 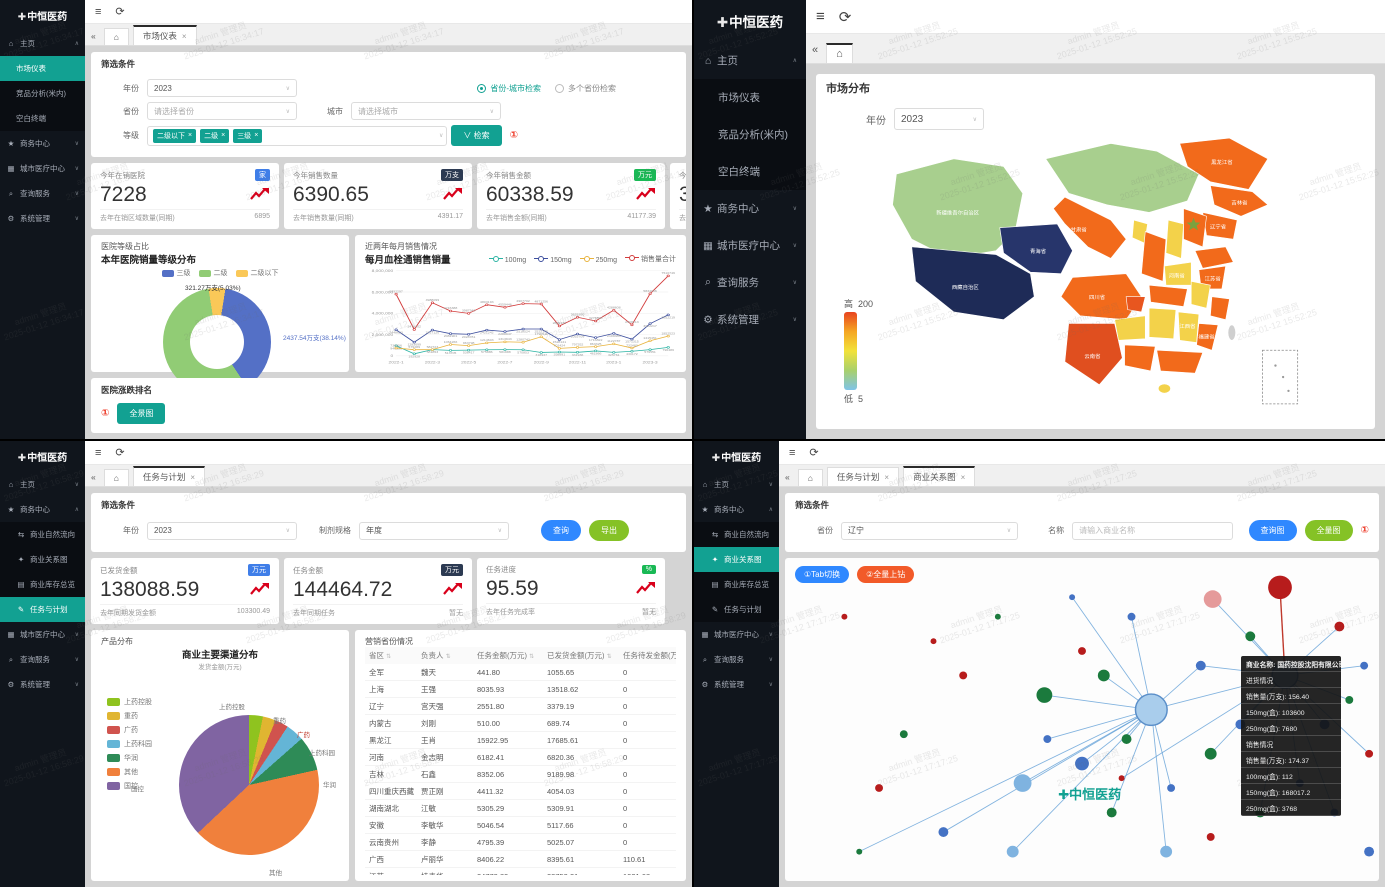 I want to click on legend-item: 华润, so click(x=129, y=758).